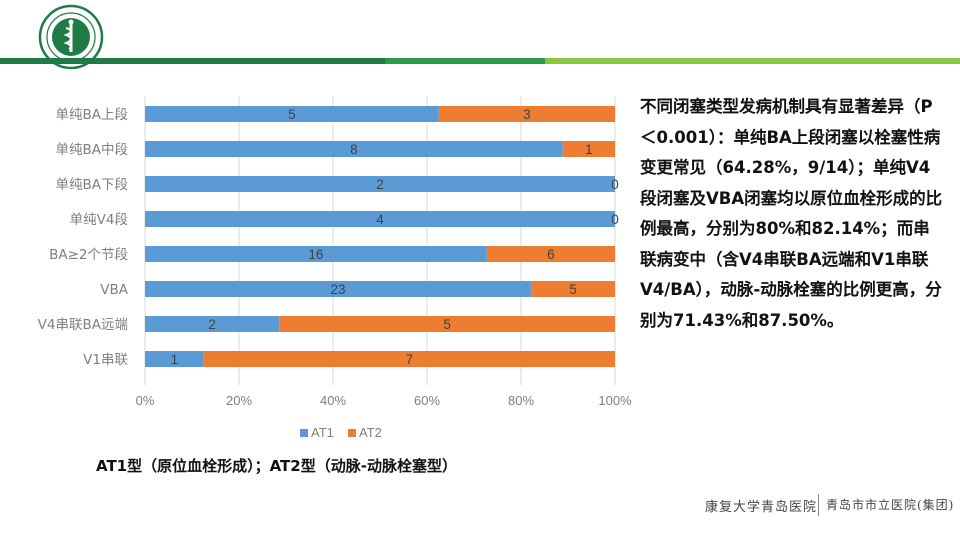  Describe the element at coordinates (521, 400) in the screenshot. I see `x-tick-label: 80%` at that location.